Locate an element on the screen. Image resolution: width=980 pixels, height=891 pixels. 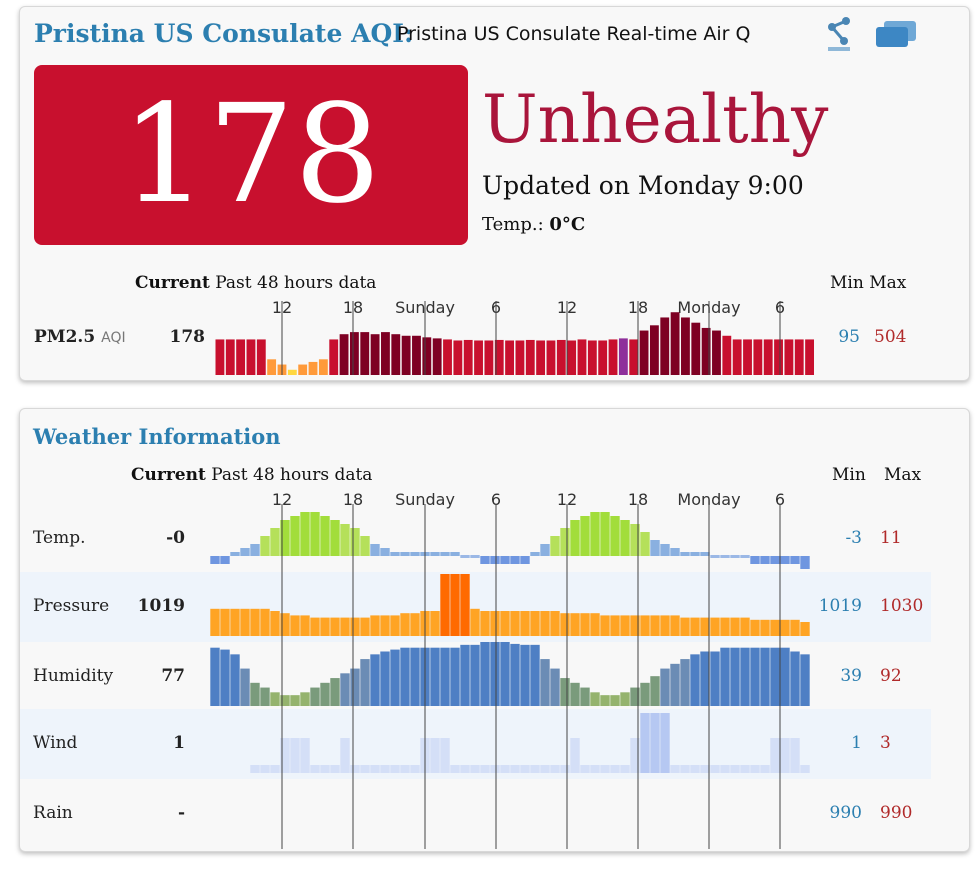
aqi-subtitle: Pristina US Consulate Real-time Air Q is located at coordinates (574, 34).